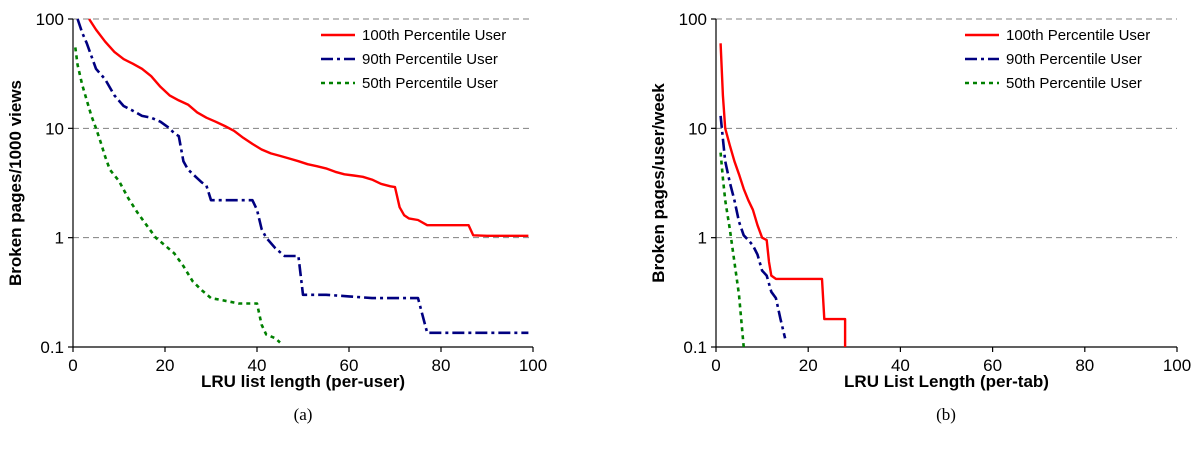 The height and width of the screenshot is (455, 1200). I want to click on x-axis-title: LRU list length (per-user), so click(303, 381).